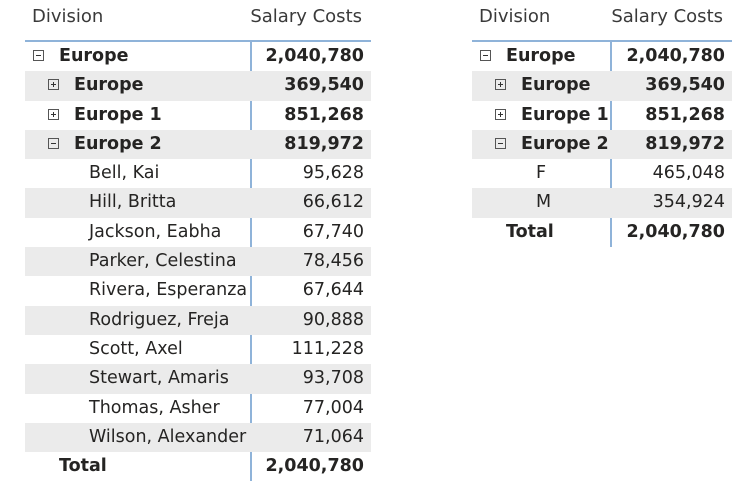 This screenshot has height=482, width=748. What do you see at coordinates (155, 231) in the screenshot?
I see `row-label: Jackson, Eabha` at bounding box center [155, 231].